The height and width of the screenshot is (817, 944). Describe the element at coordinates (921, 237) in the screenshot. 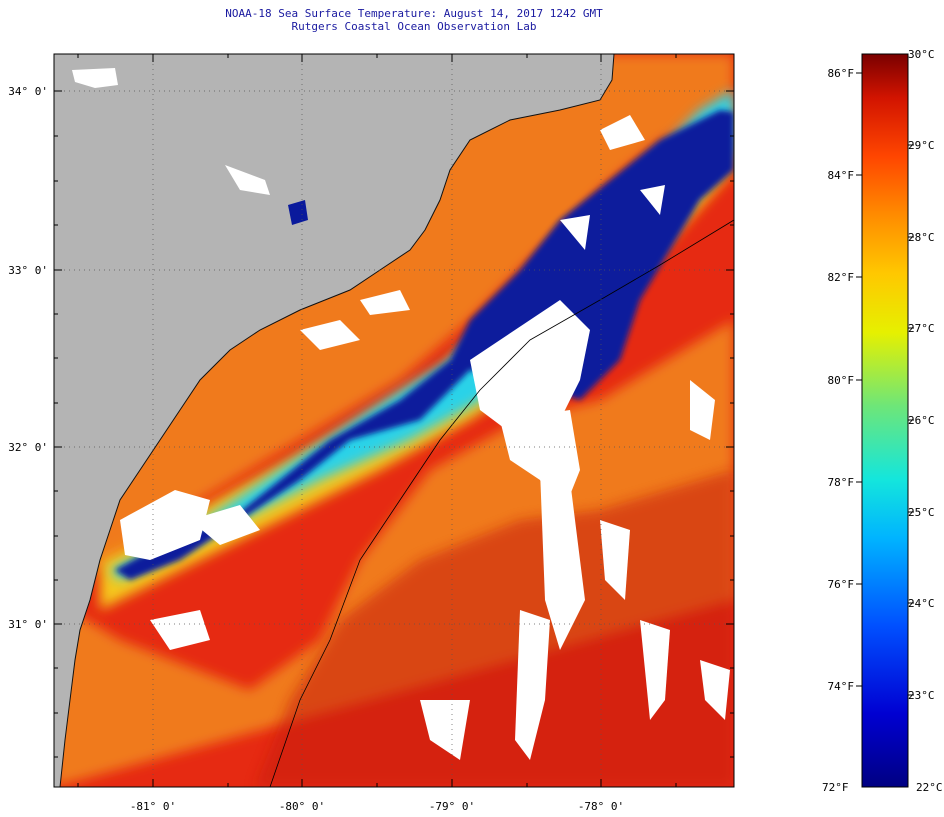

I see `colorbar-c-label: 28°C` at that location.